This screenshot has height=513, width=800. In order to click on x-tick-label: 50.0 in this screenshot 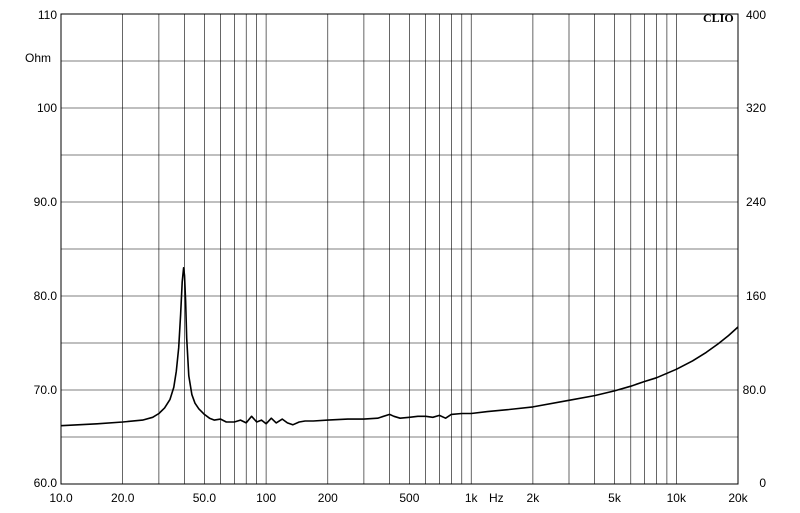, I will do `click(205, 498)`.